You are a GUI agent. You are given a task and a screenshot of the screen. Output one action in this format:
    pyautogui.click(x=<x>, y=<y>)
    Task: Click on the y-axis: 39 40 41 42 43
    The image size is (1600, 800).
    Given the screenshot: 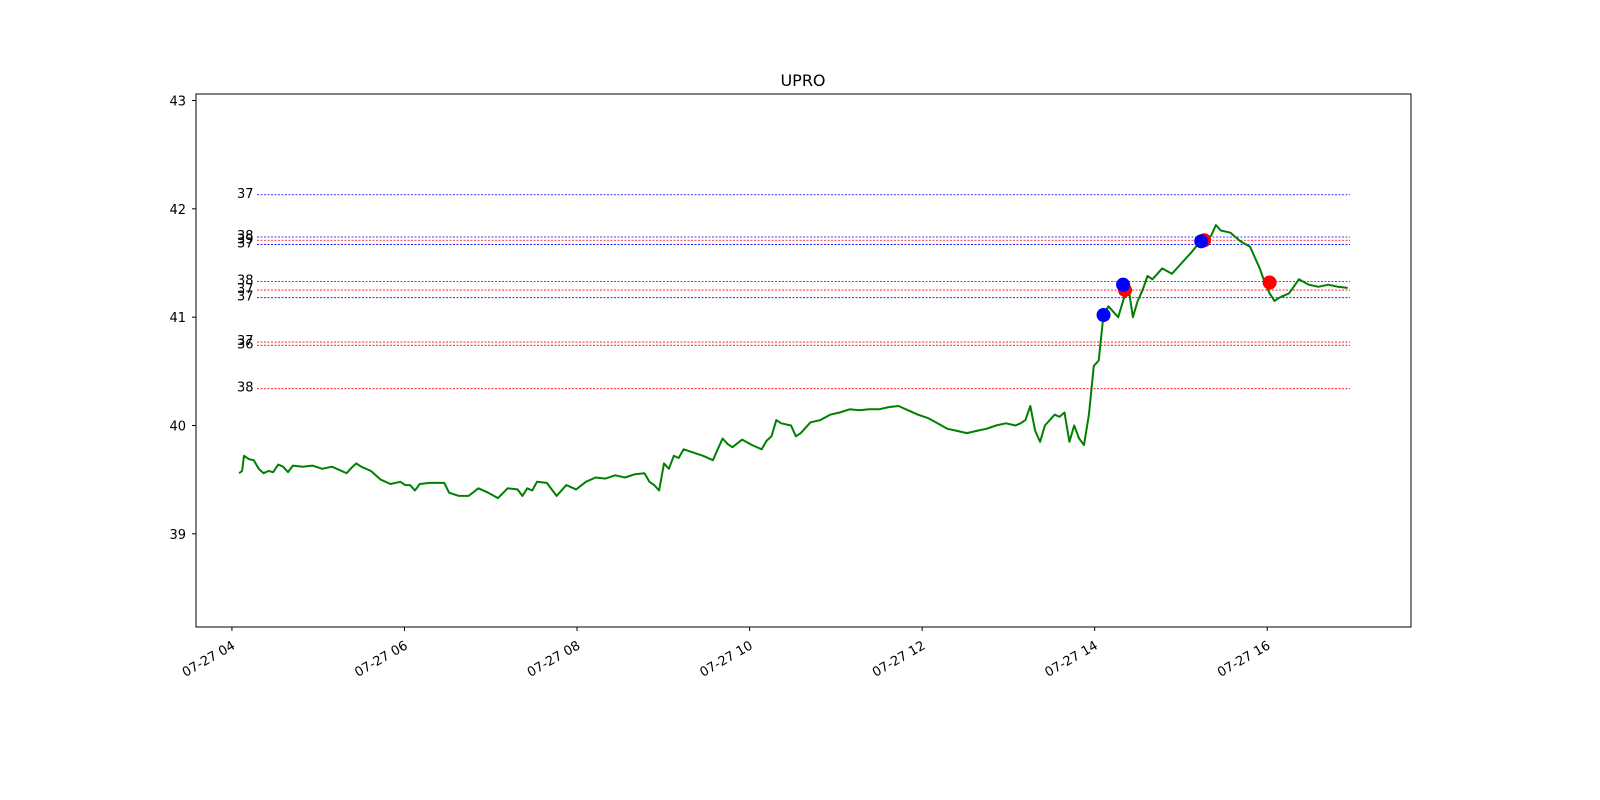 What is the action you would take?
    pyautogui.click(x=182, y=319)
    